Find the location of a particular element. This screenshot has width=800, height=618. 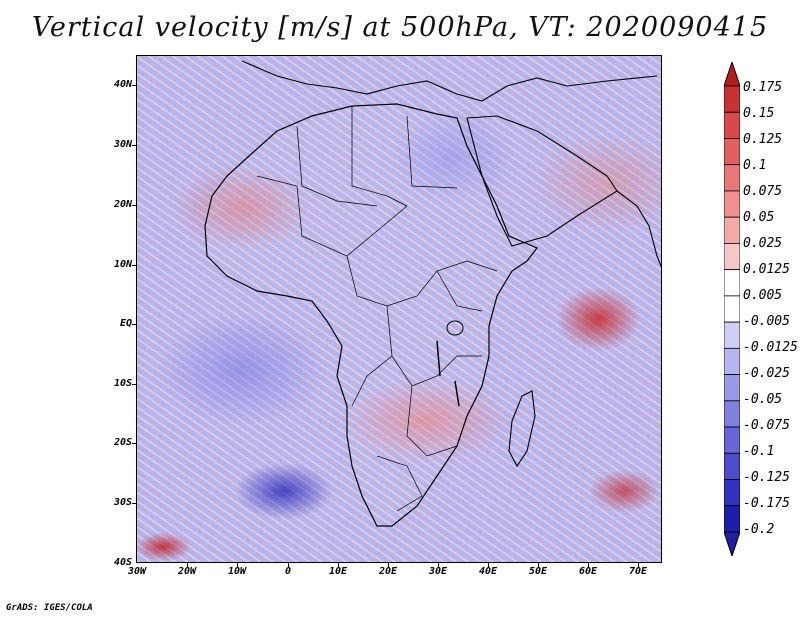

colorbar-label: -0.2 is located at coordinates (759, 529).